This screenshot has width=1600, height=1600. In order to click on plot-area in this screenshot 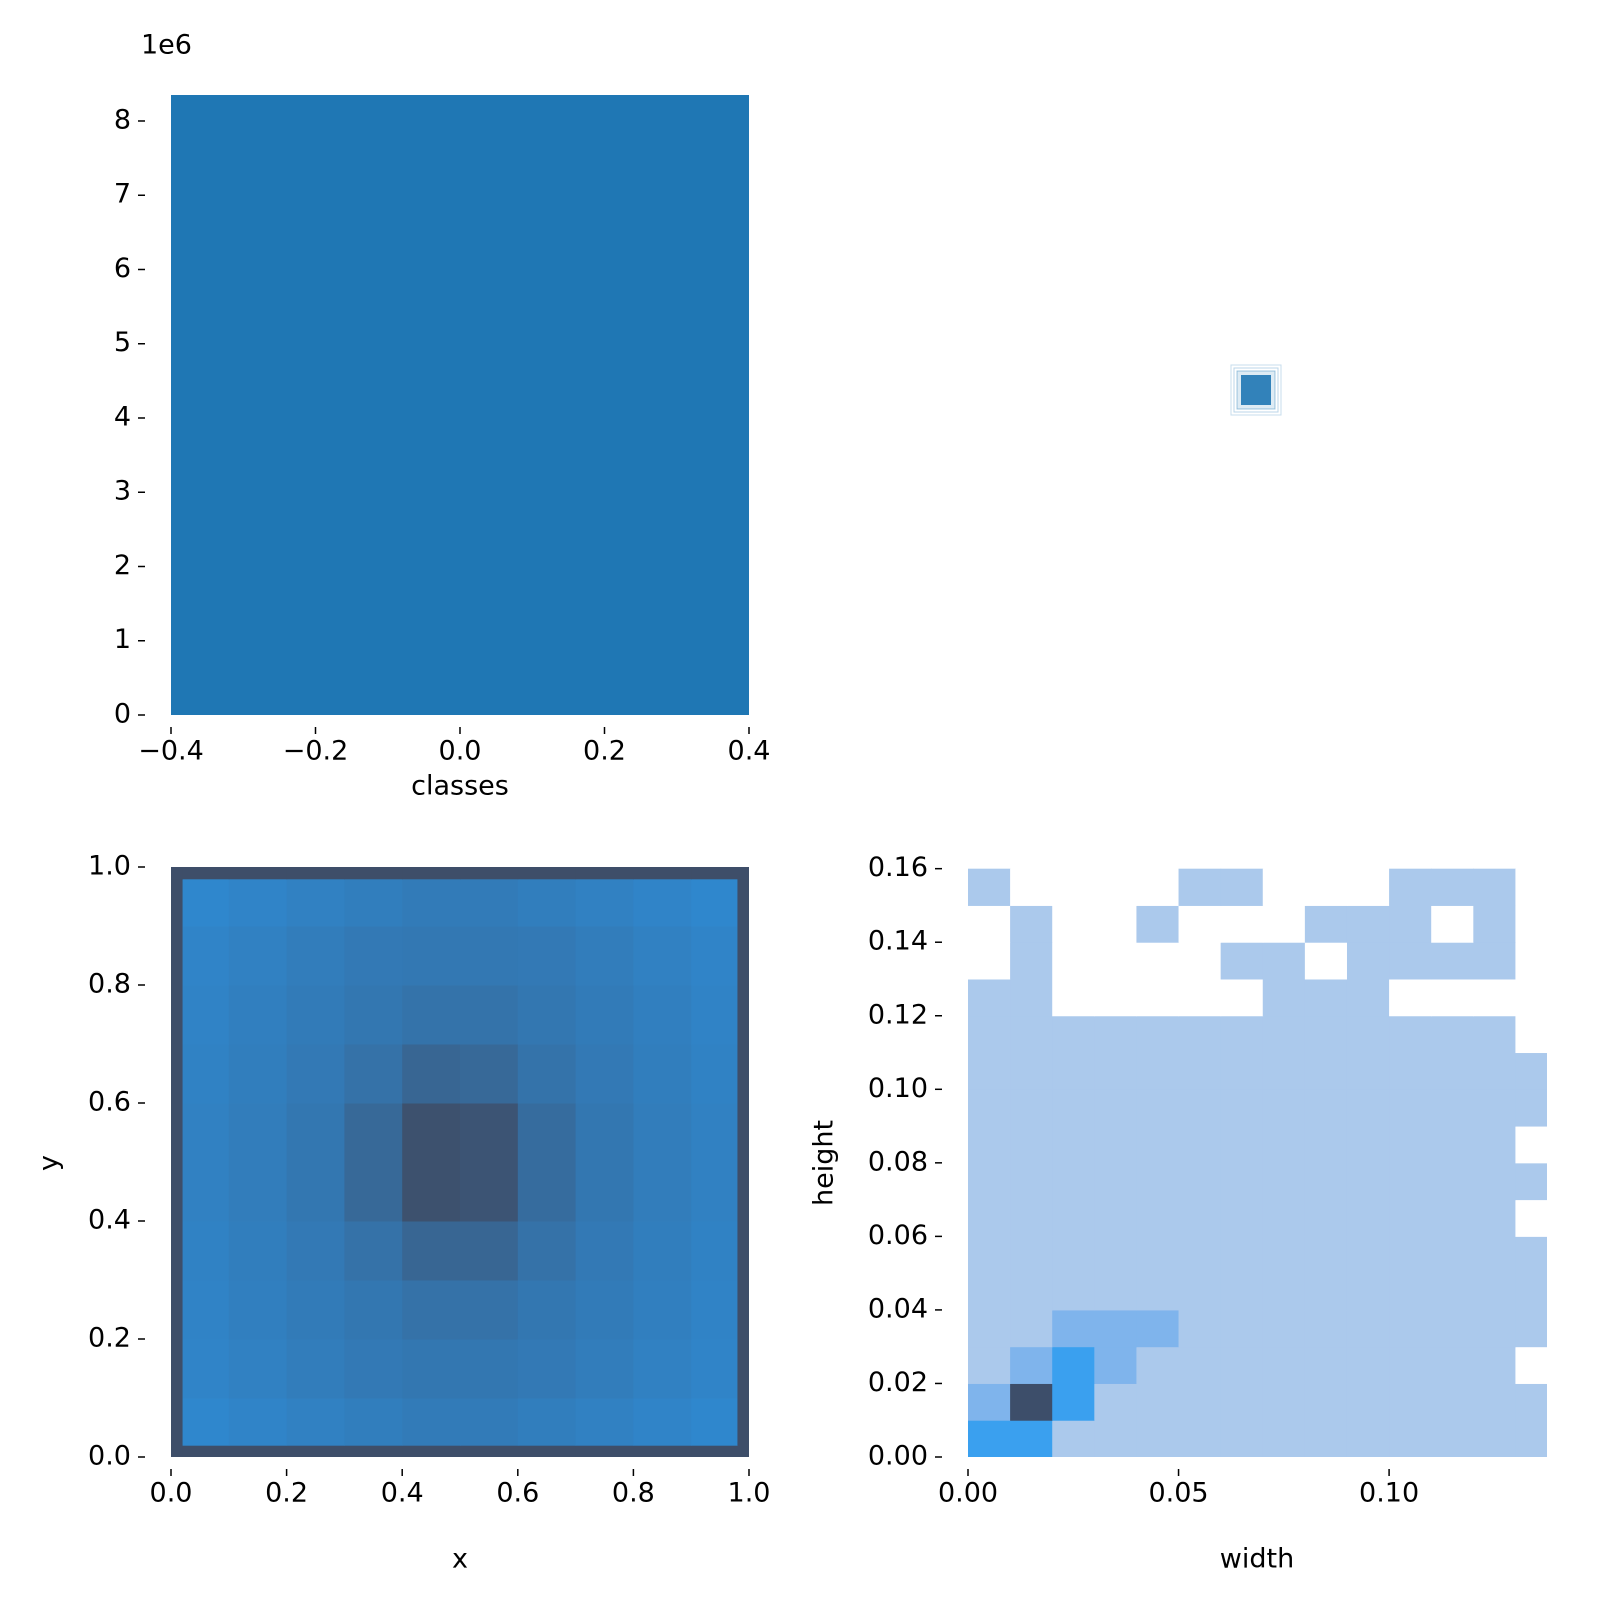, I will do `click(460, 405)`.